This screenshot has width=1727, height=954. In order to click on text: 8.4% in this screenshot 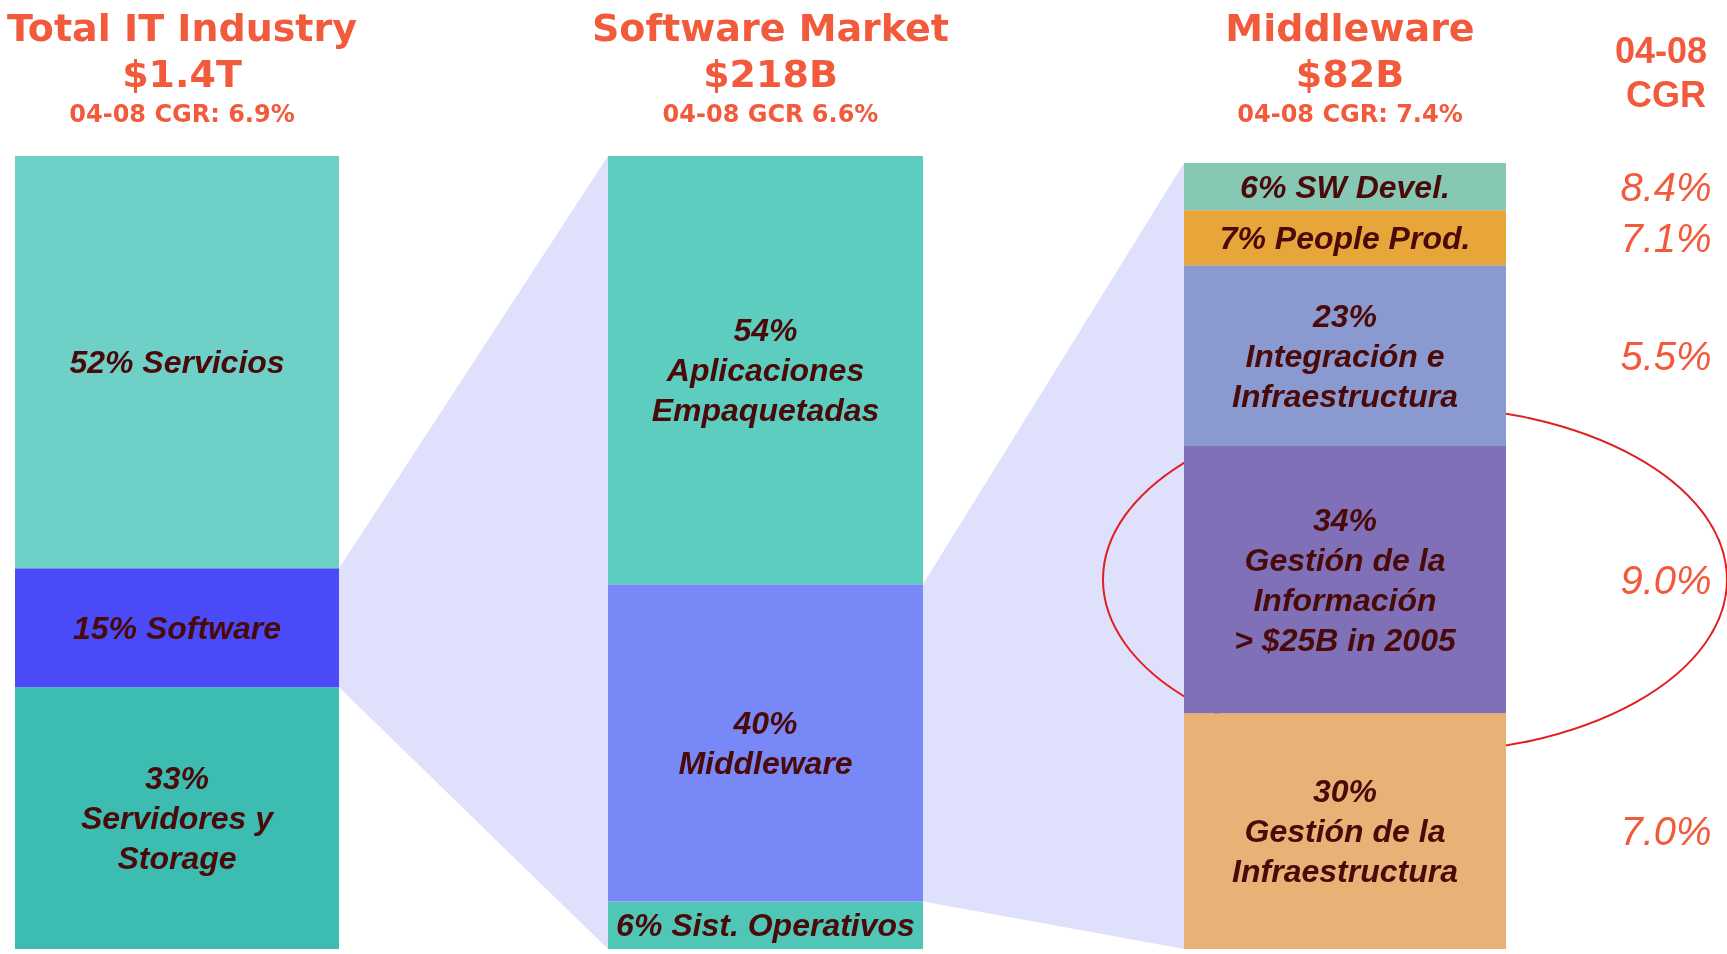, I will do `click(1666, 186)`.